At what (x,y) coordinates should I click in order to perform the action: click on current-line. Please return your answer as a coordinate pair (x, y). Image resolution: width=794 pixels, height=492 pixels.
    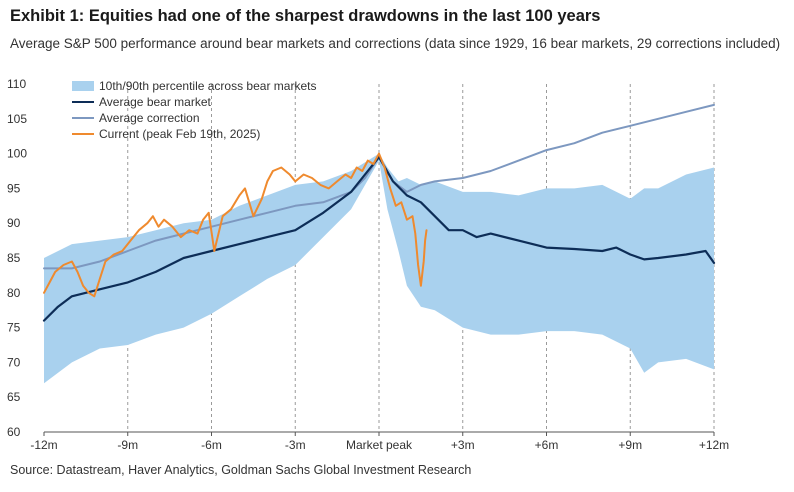
    Looking at the image, I should click on (235, 225).